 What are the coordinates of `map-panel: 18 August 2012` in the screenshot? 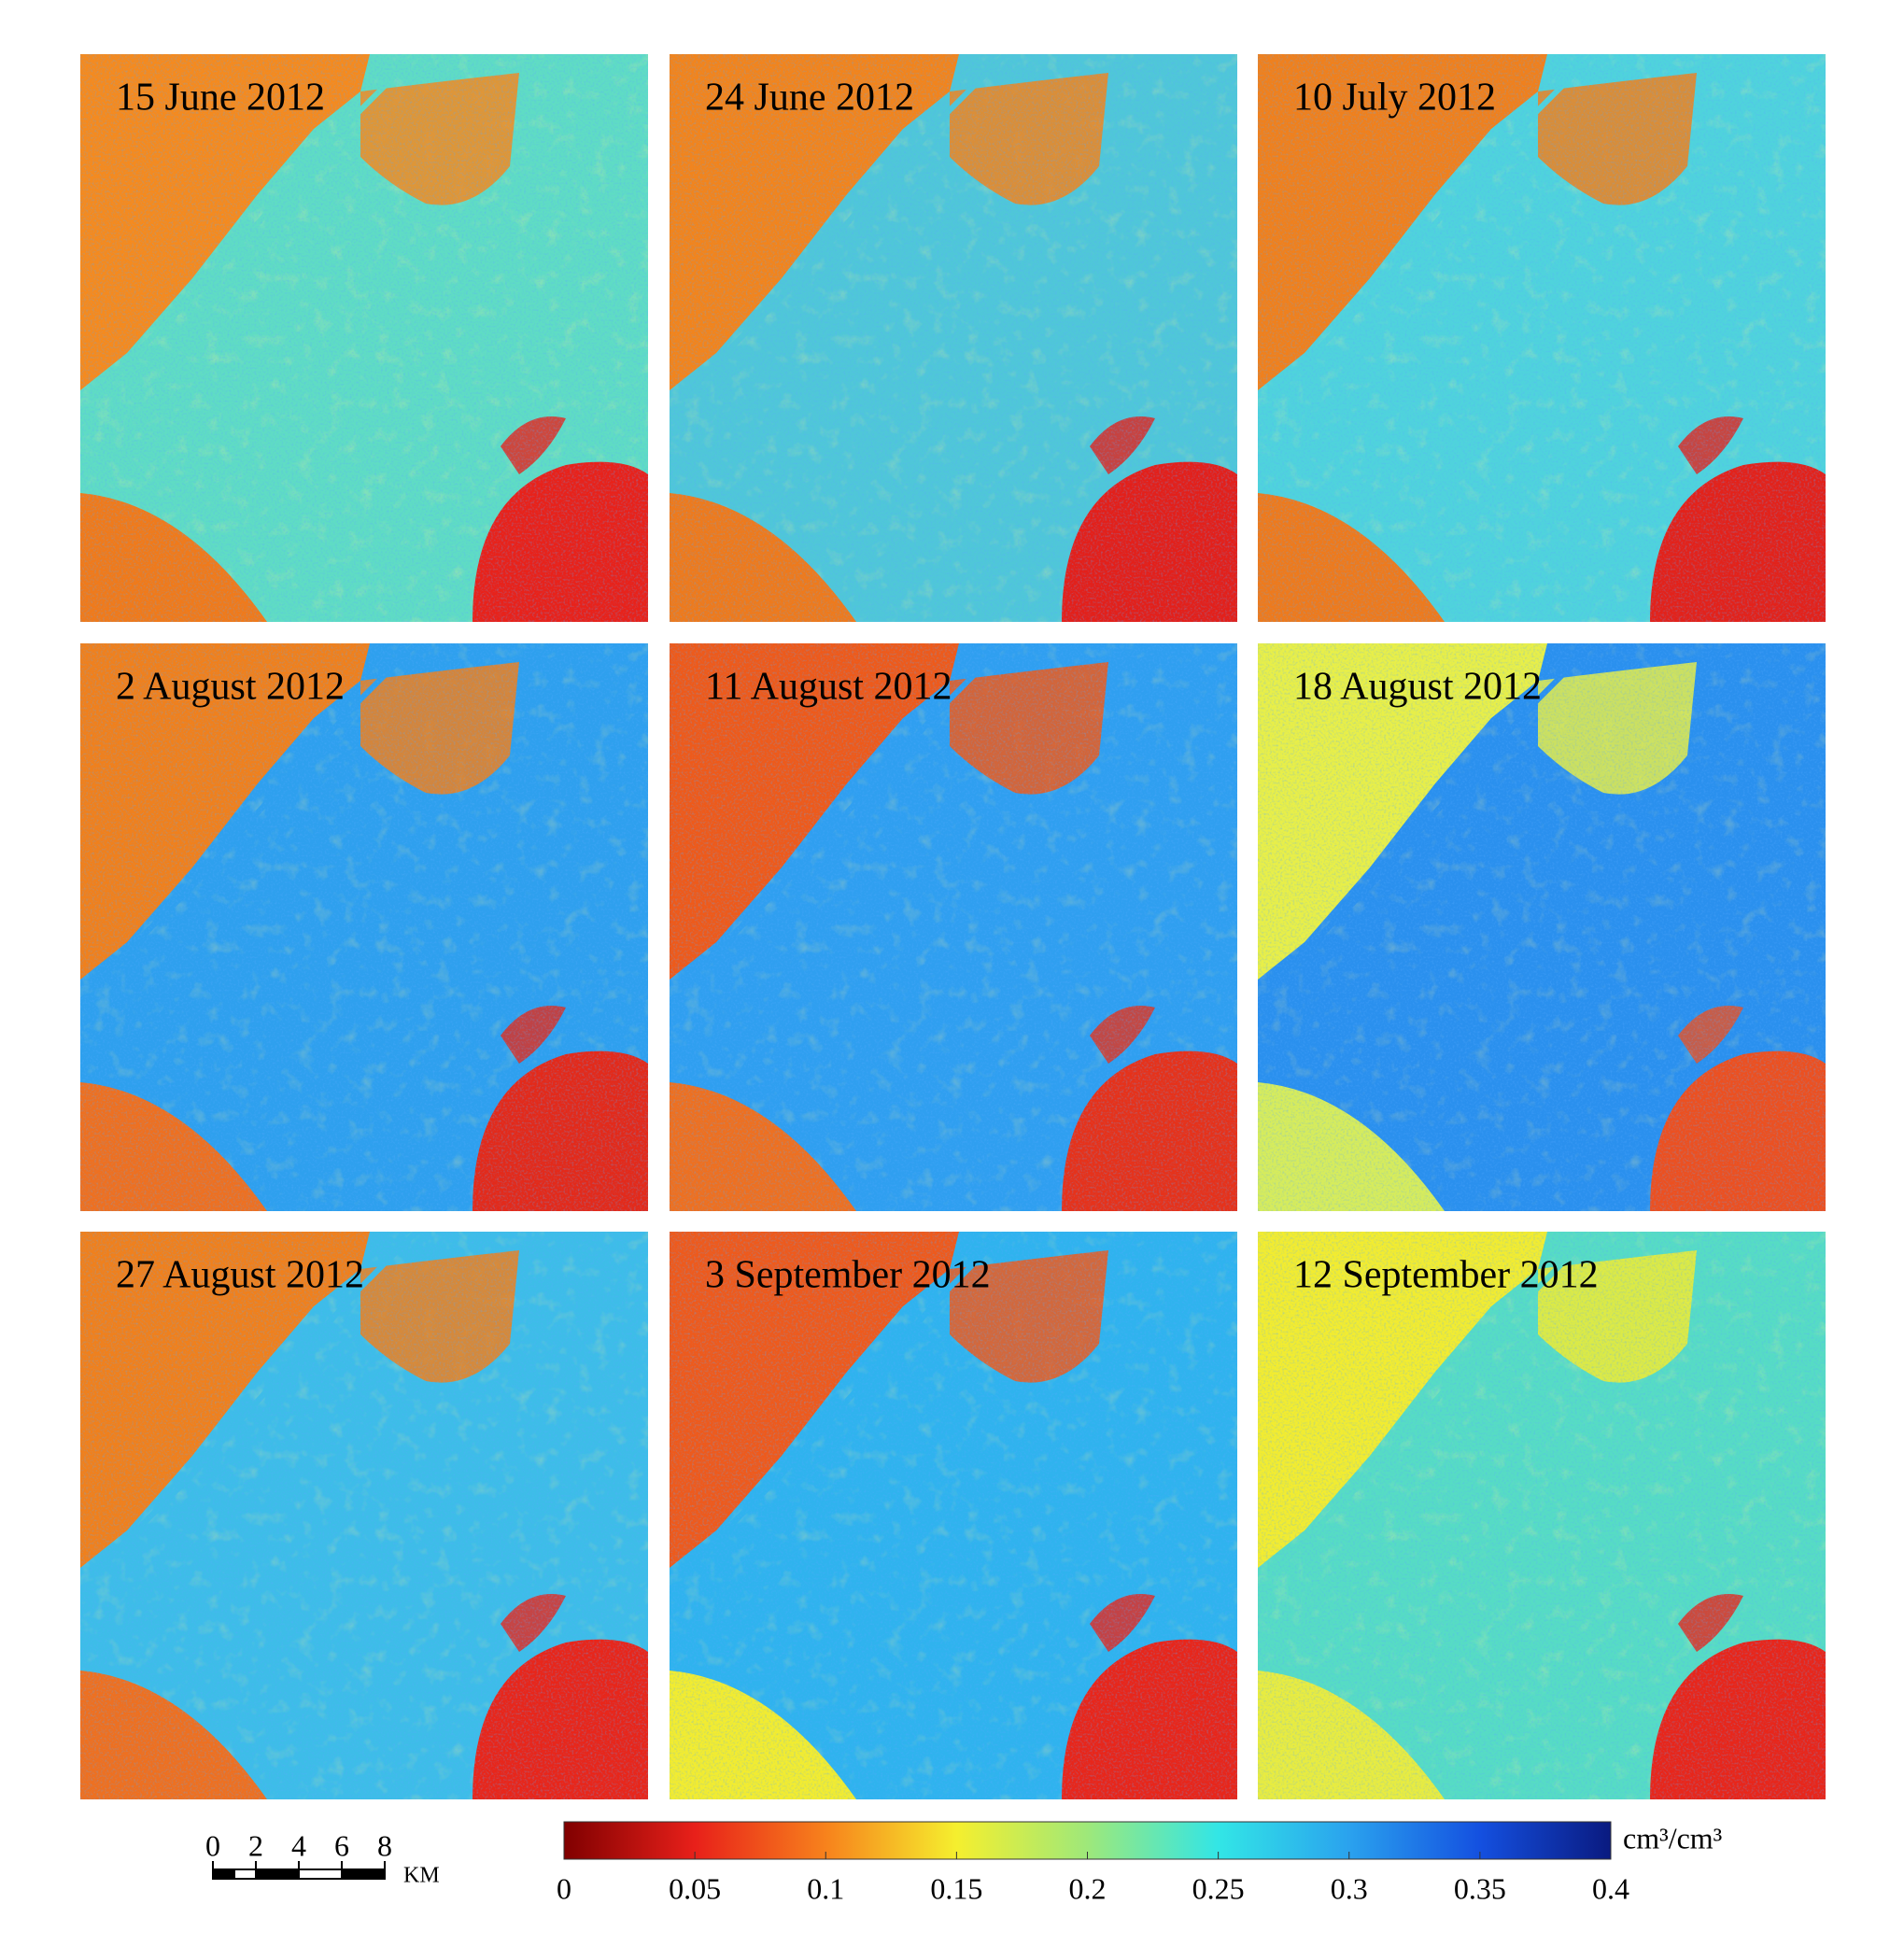 It's located at (1542, 927).